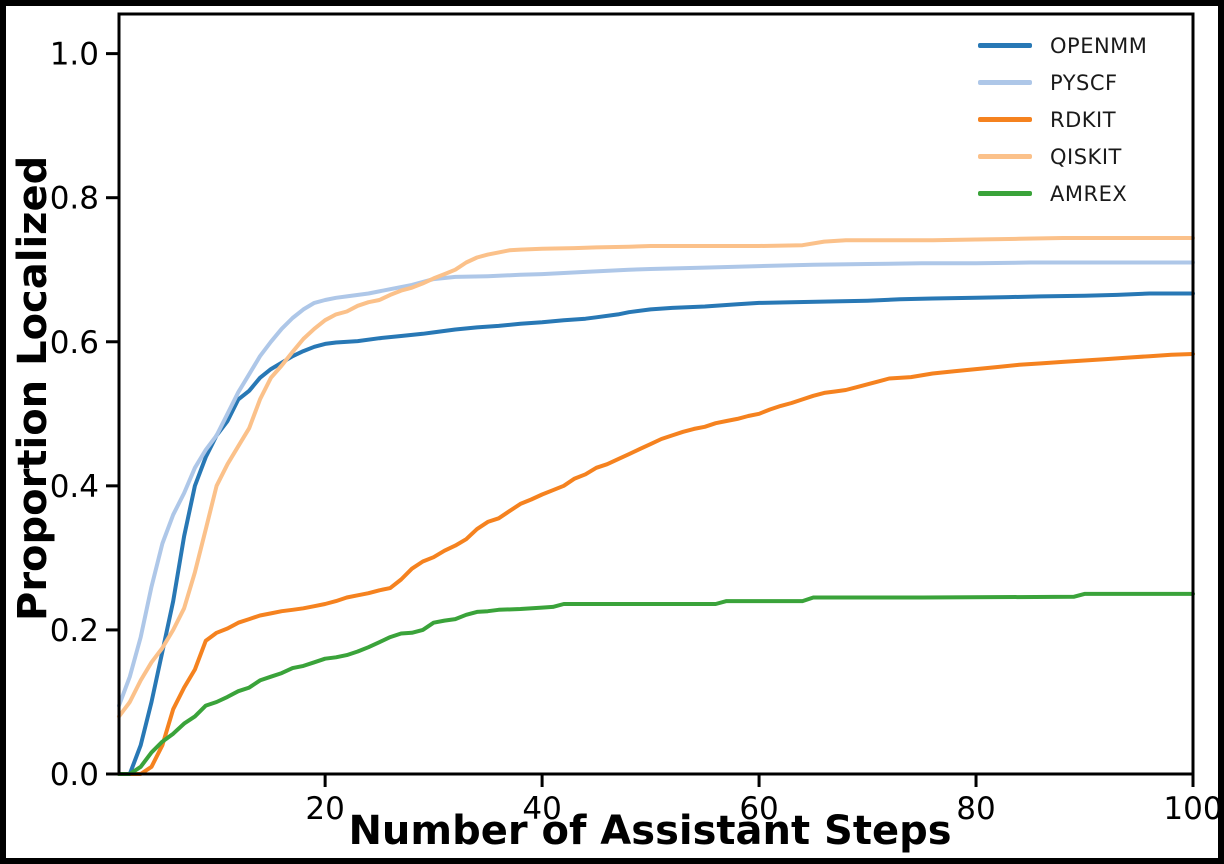 The height and width of the screenshot is (864, 1224). Describe the element at coordinates (1084, 82) in the screenshot. I see `legend-label-pyscf: PYSCF` at that location.